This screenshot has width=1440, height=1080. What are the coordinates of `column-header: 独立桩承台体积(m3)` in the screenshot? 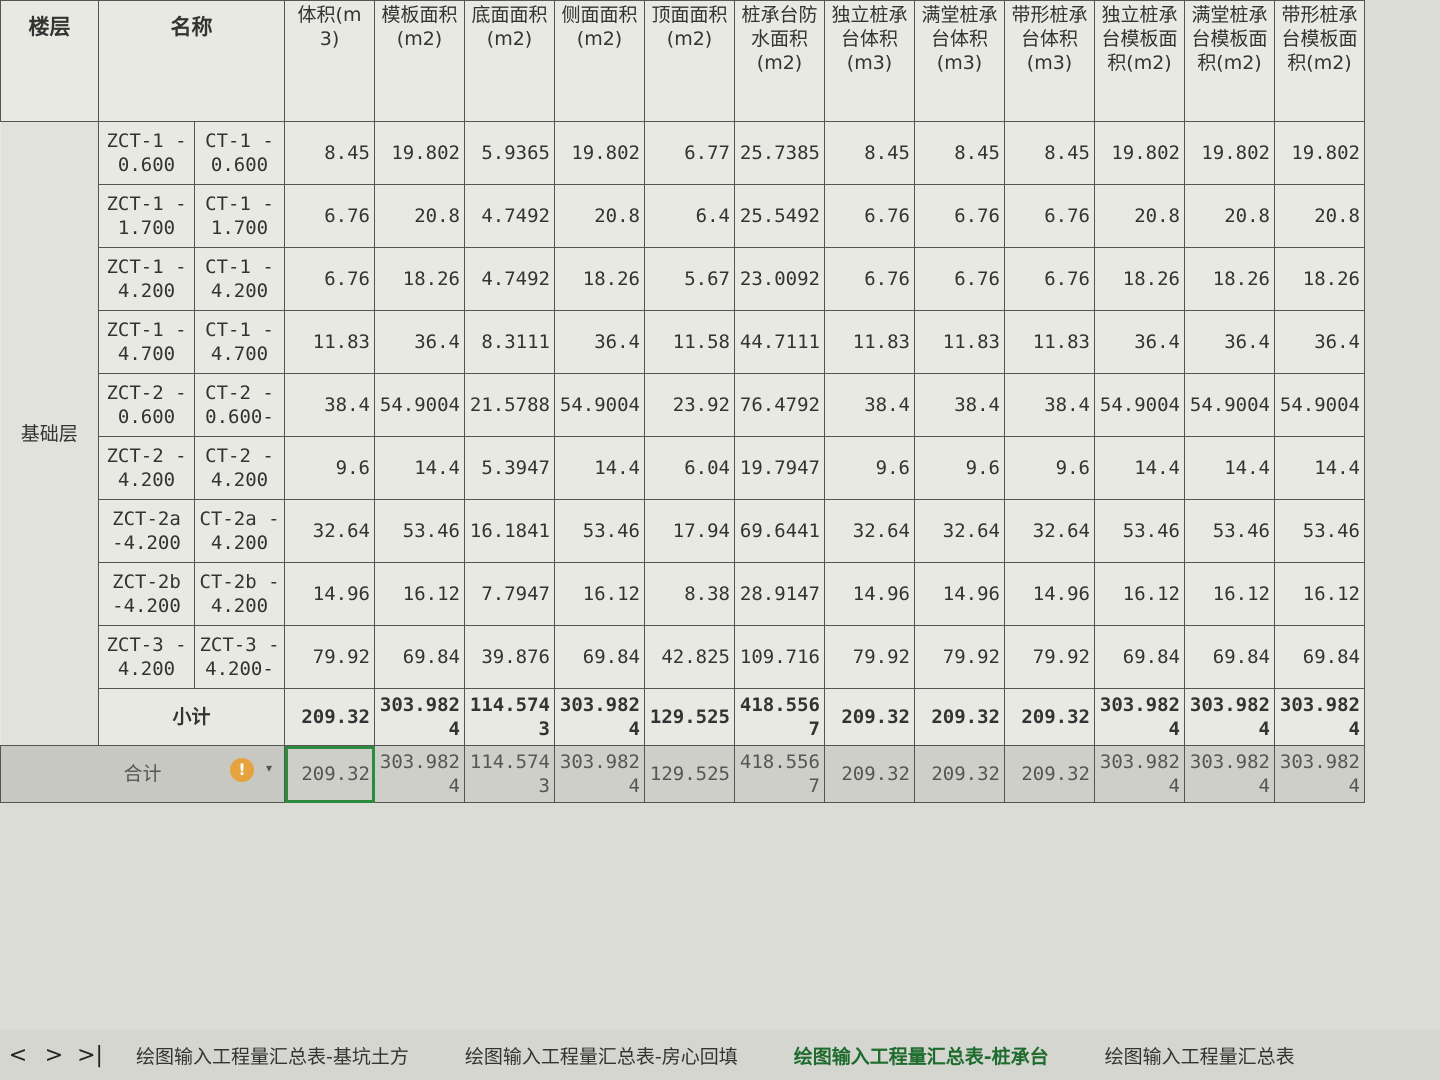 It's located at (869, 61).